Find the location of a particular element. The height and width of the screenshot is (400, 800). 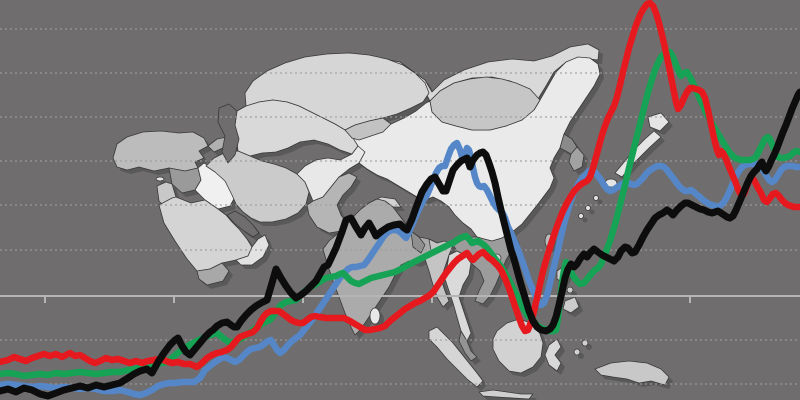

philippines-mindanao is located at coordinates (571, 305).